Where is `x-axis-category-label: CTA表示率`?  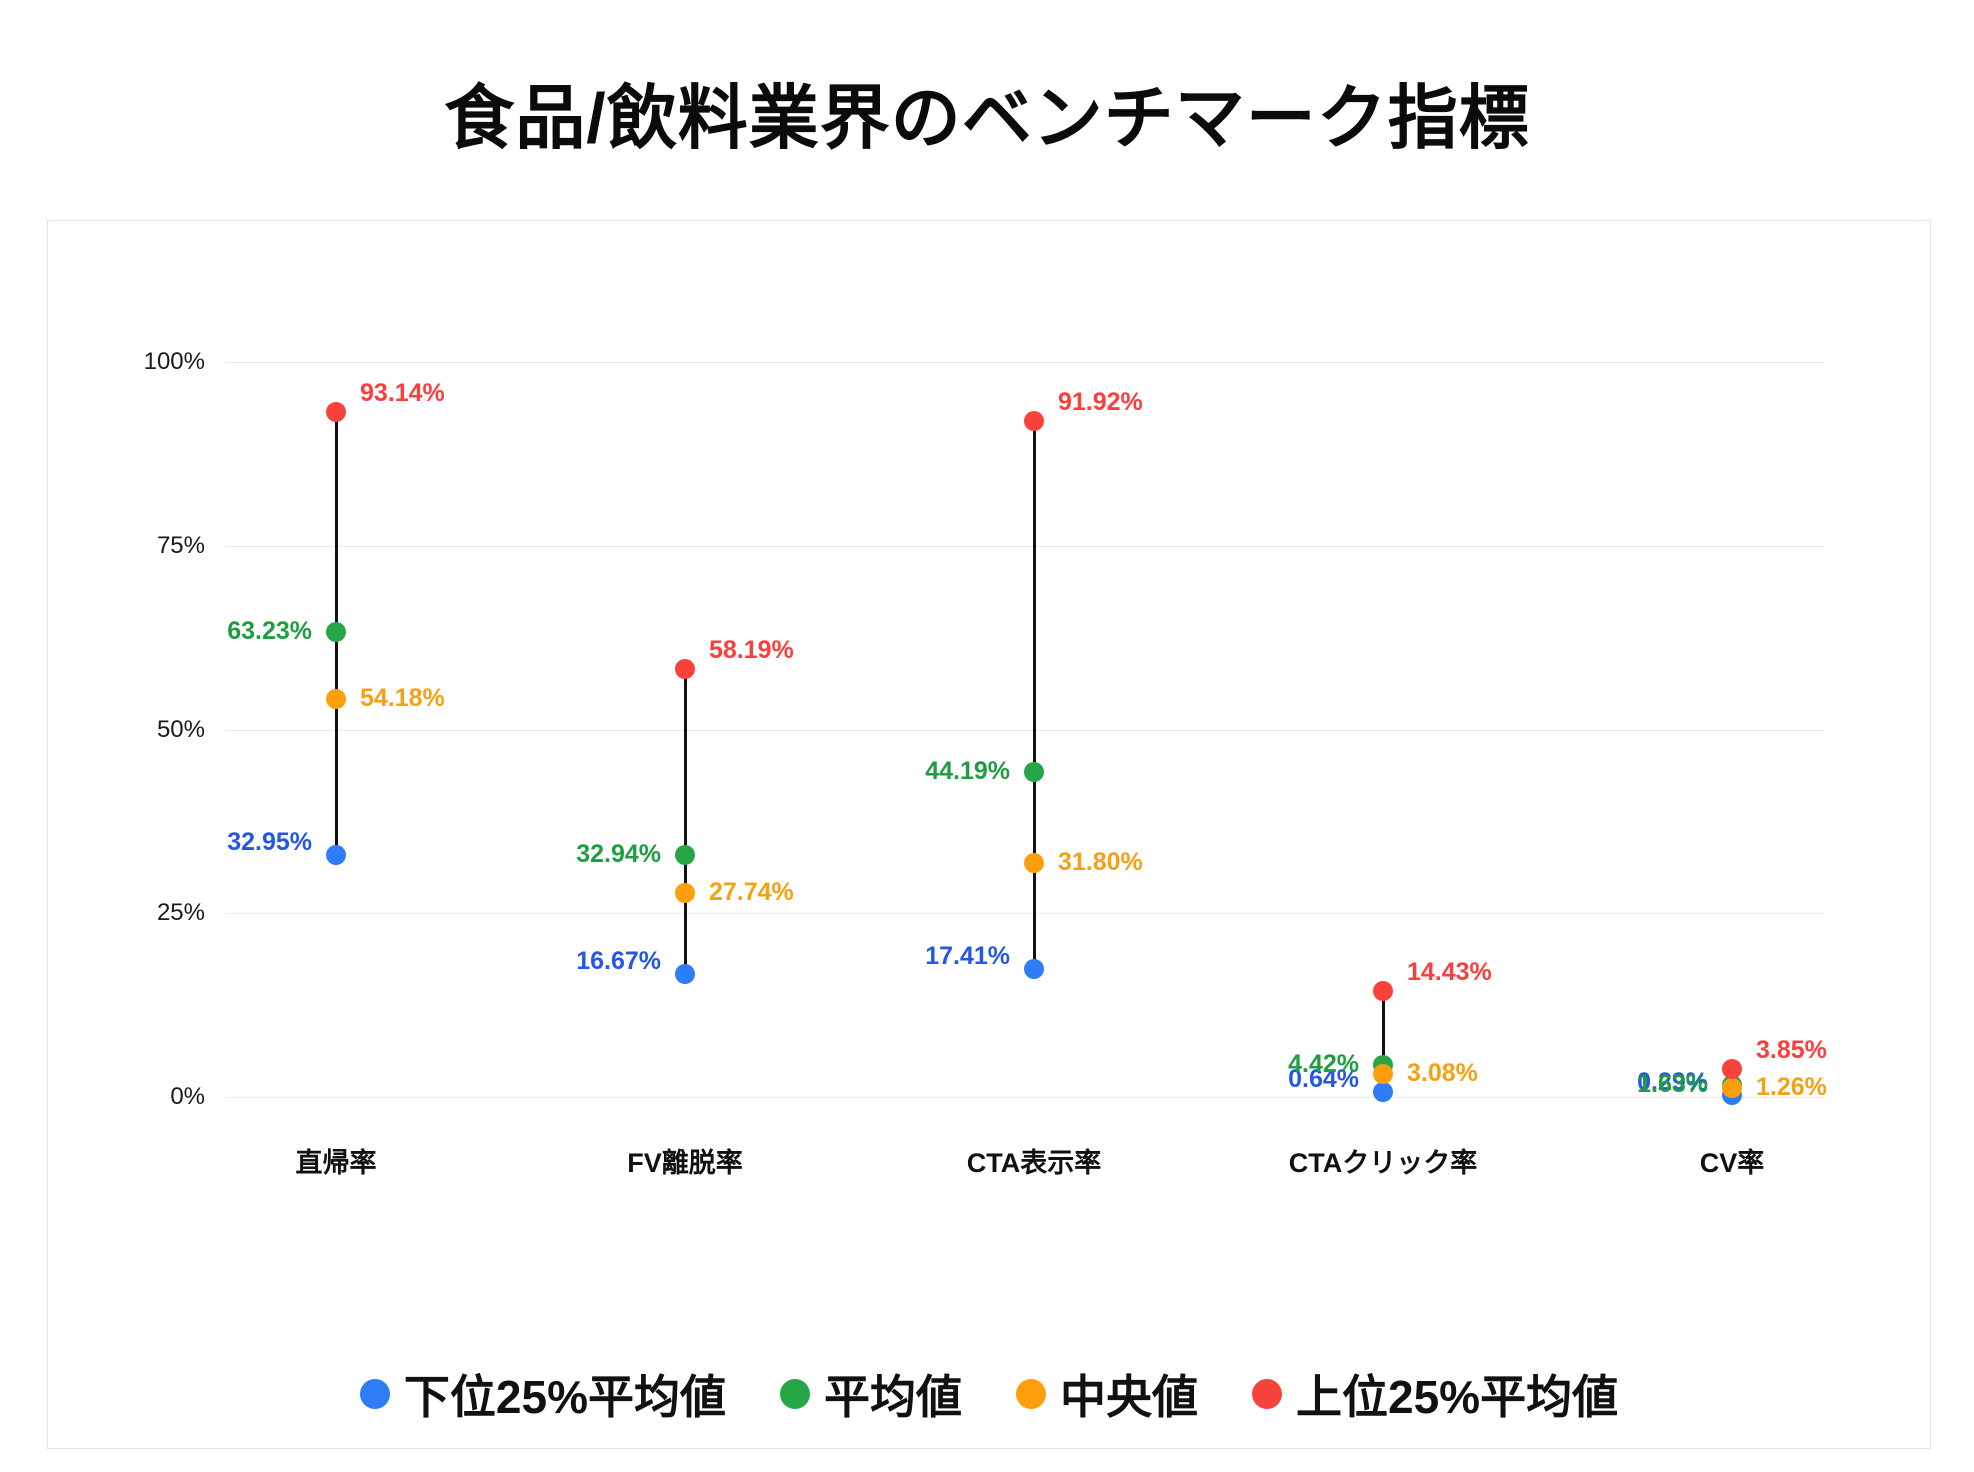
x-axis-category-label: CTA表示率 is located at coordinates (1034, 1163).